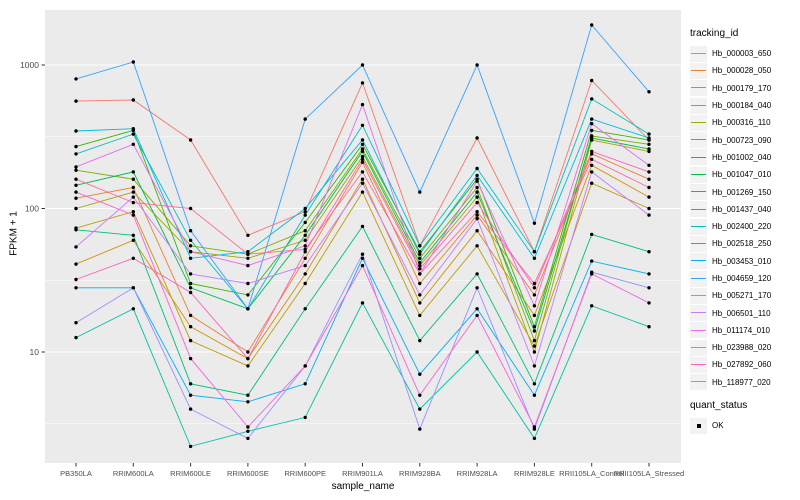 This screenshot has height=500, width=800. I want to click on legend-item-Hb_000184_040: Hb_000184_040, so click(744, 105).